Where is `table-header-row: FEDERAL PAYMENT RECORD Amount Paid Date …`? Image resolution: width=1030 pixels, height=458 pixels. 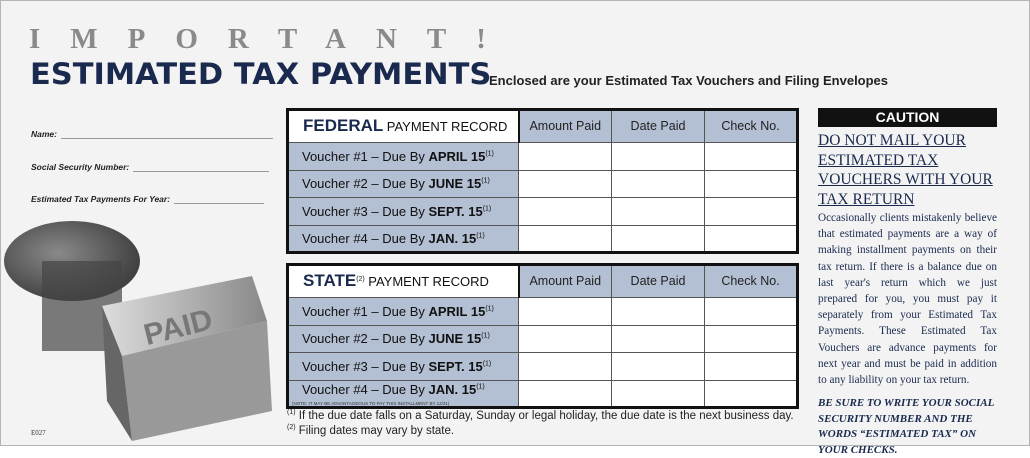 table-header-row: FEDERAL PAYMENT RECORD Amount Paid Date … is located at coordinates (542, 126).